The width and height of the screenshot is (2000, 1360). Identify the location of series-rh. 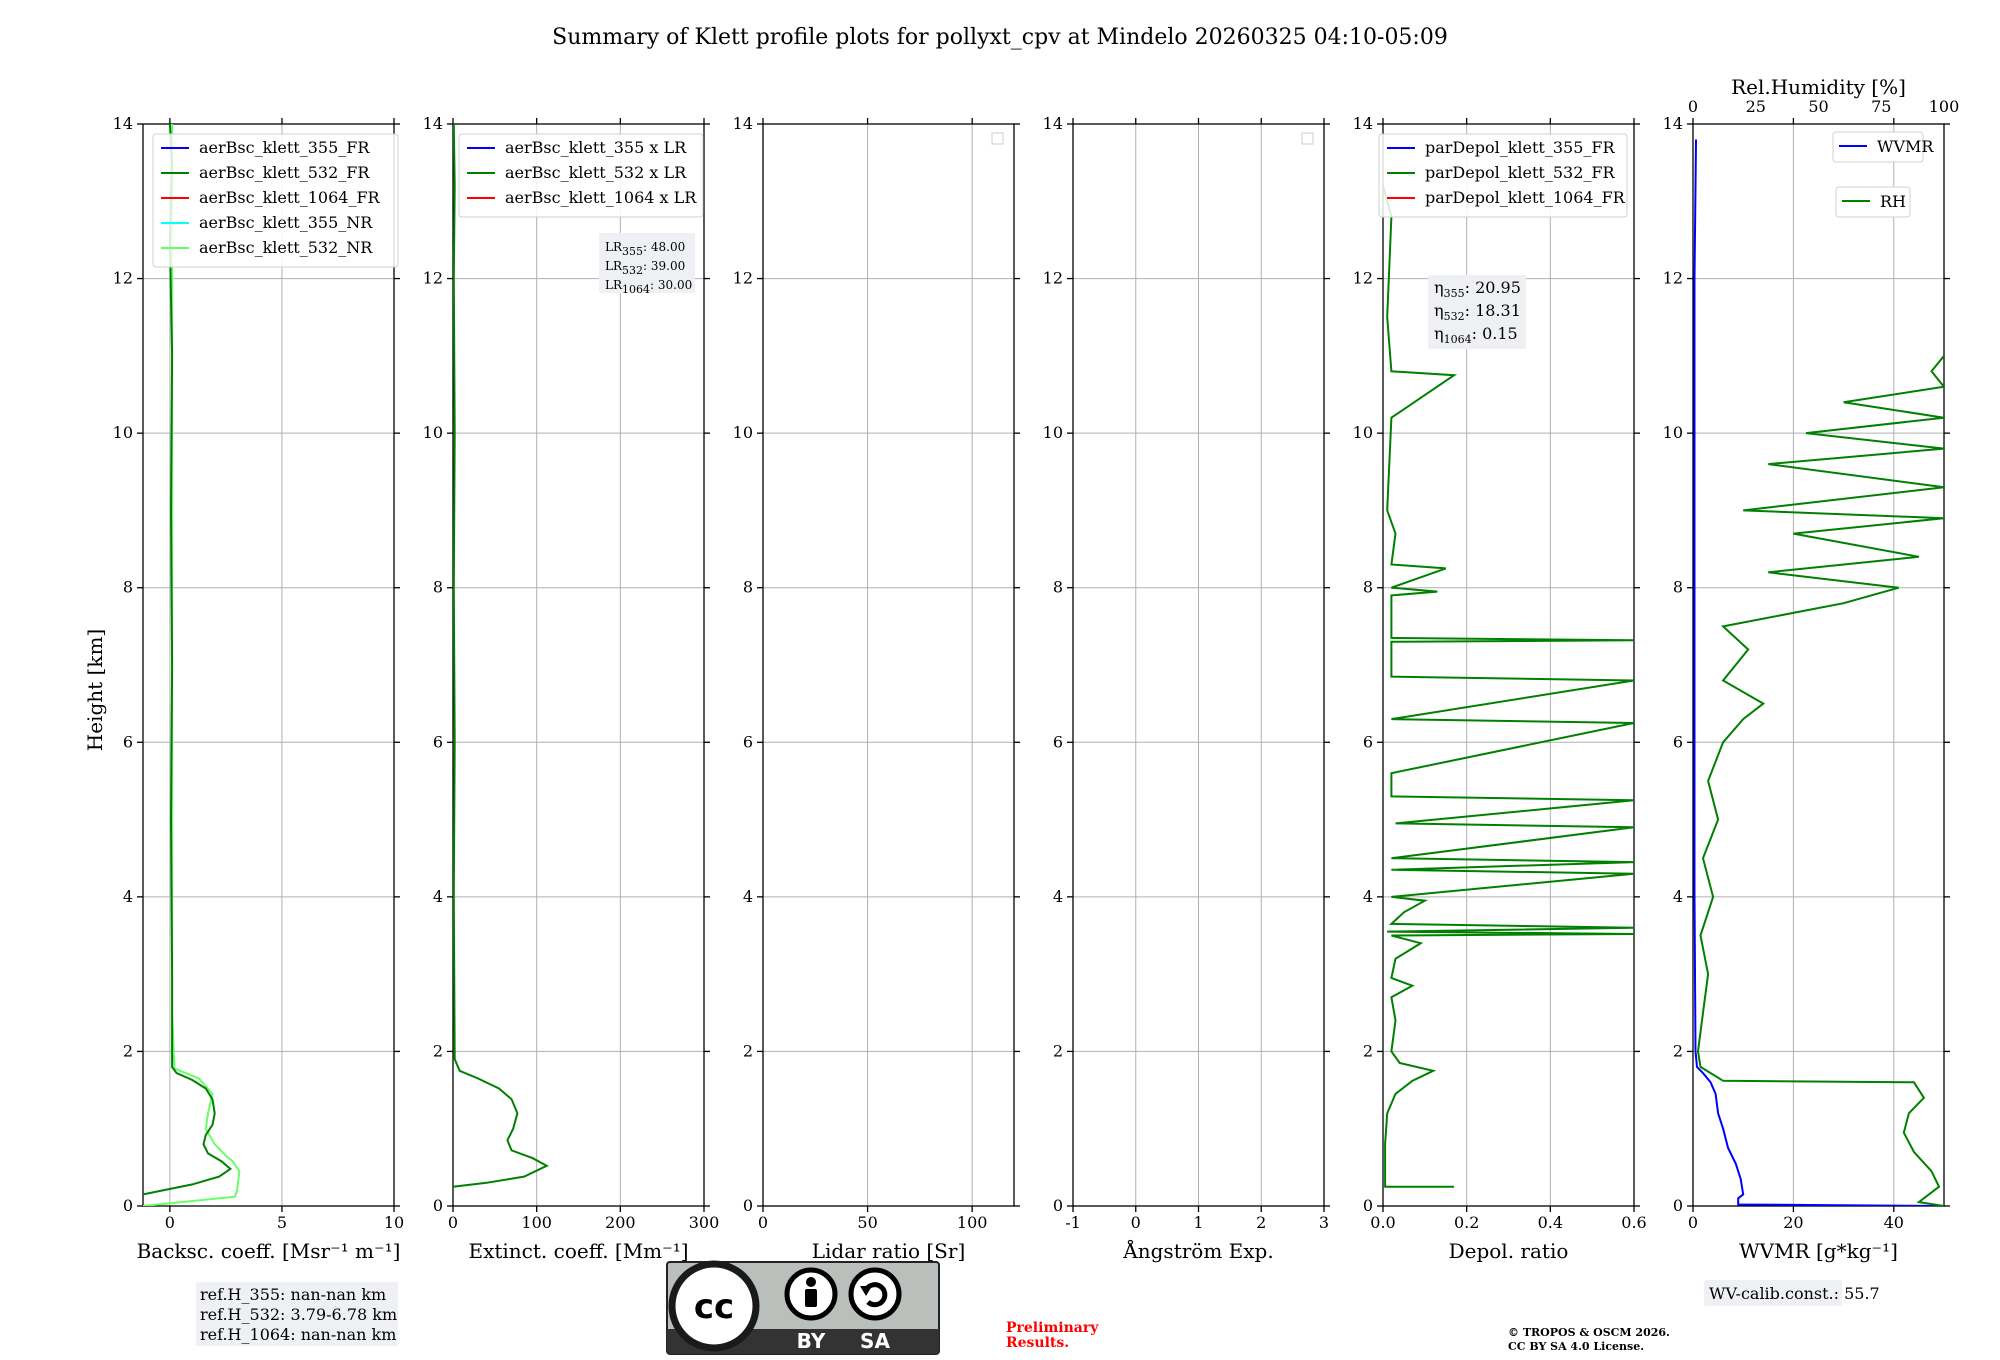
(1820, 780).